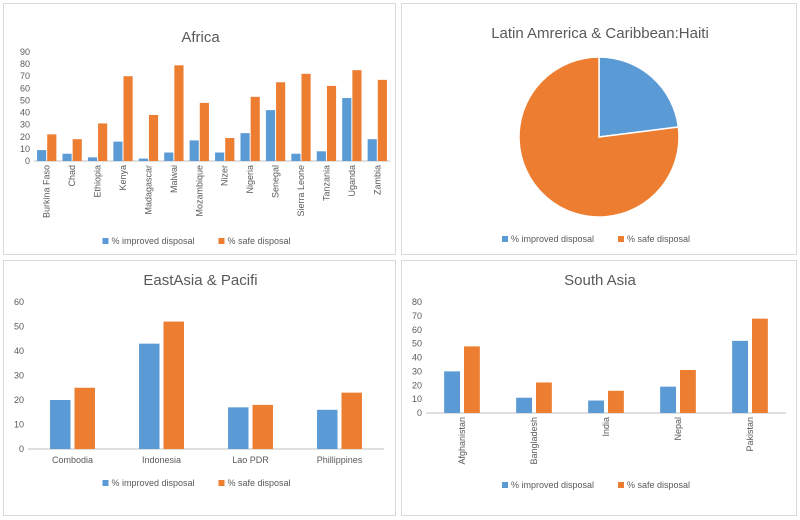  I want to click on x-category-label: Lao PDR, so click(250, 460).